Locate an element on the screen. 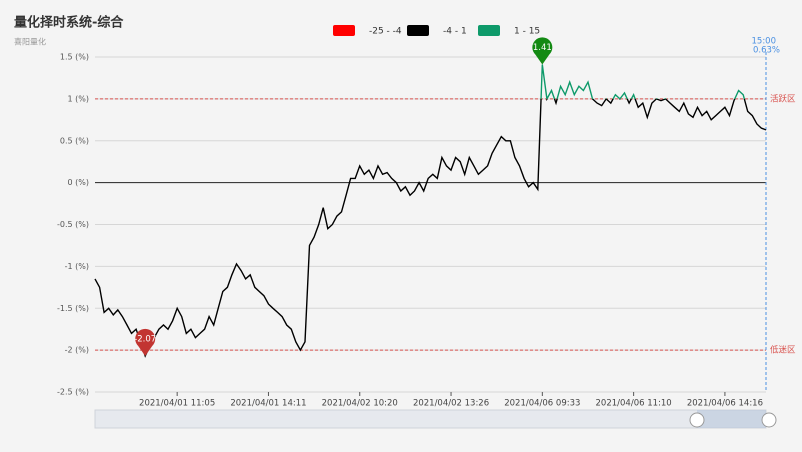 This screenshot has height=452, width=802. x-tick-label: 2021/04/06 11:10 is located at coordinates (634, 404).